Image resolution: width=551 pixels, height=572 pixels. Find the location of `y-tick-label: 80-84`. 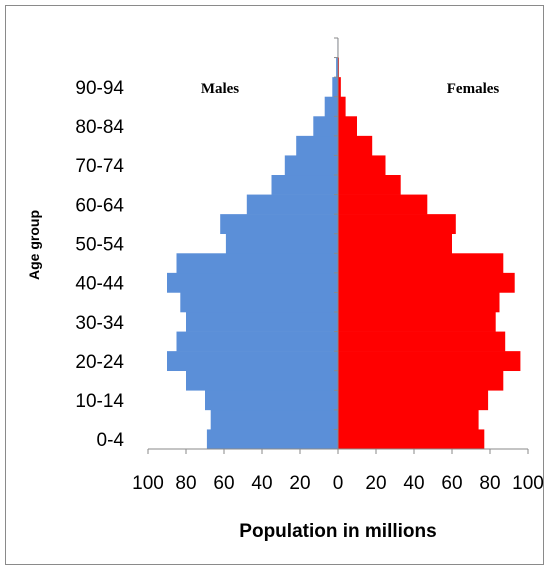

y-tick-label: 80-84 is located at coordinates (99, 127).